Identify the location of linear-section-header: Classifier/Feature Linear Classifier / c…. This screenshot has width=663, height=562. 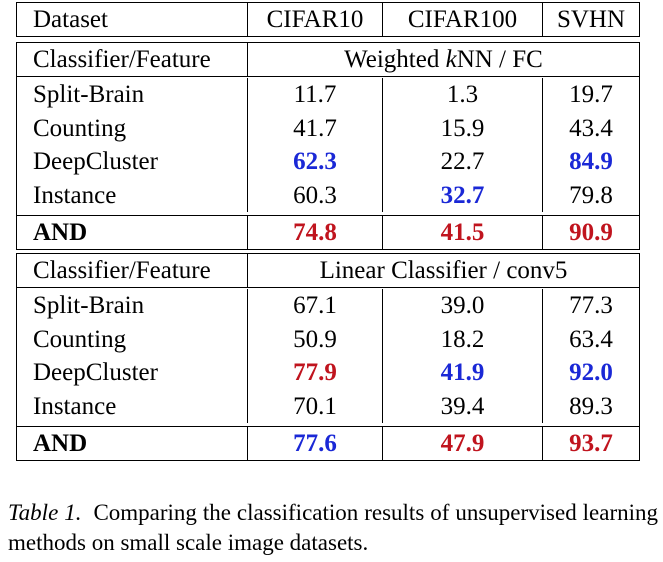
(328, 270).